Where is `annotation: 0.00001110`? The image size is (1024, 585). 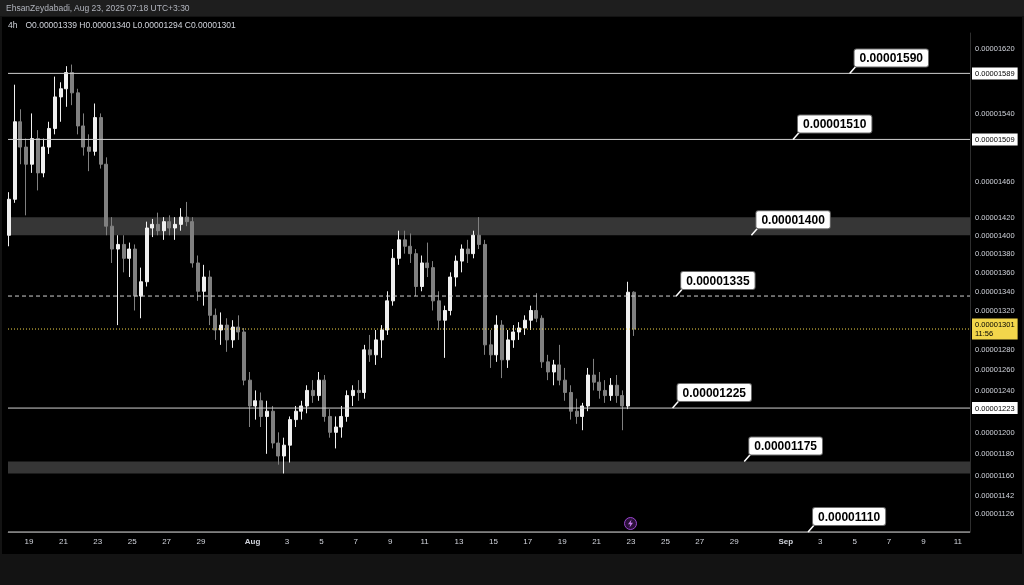
annotation: 0.00001110 is located at coordinates (849, 517).